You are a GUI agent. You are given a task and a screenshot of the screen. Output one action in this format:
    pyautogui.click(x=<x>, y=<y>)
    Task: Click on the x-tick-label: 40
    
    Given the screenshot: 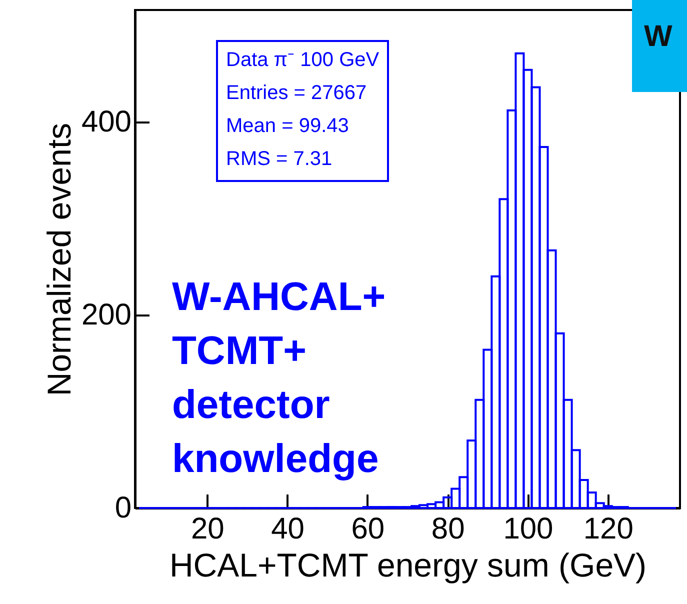 What is the action you would take?
    pyautogui.click(x=287, y=529)
    